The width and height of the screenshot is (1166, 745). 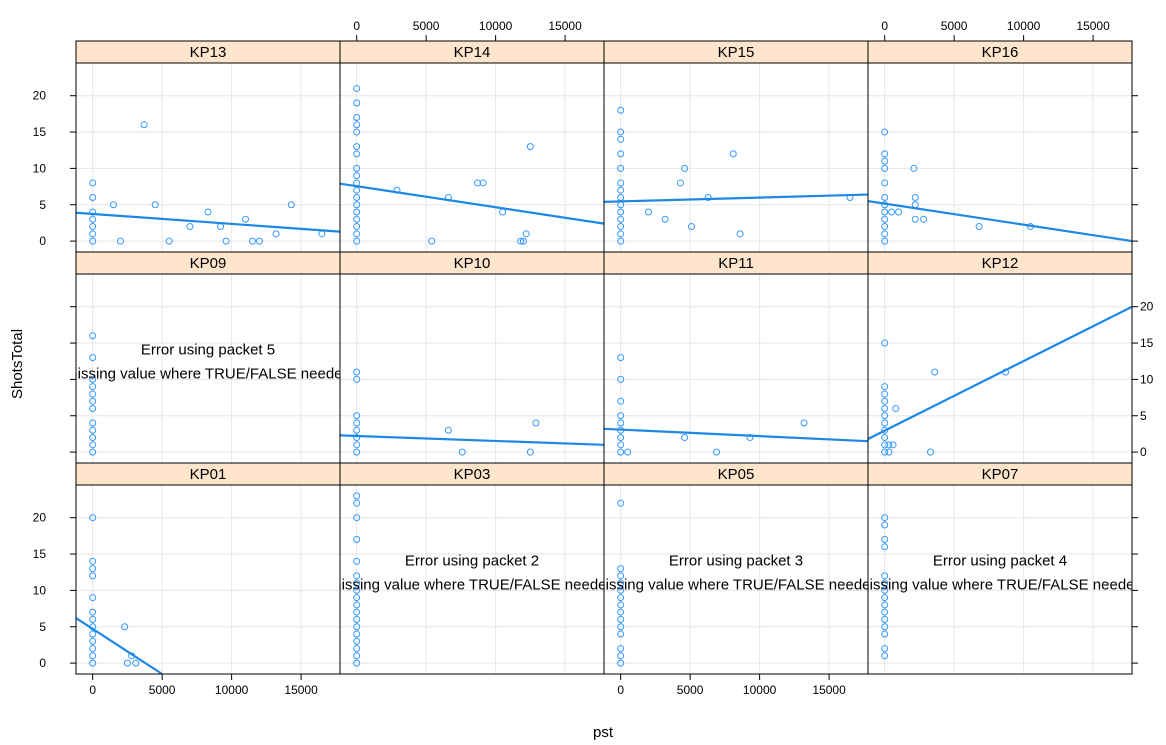 I want to click on panel-data-kp14, so click(x=472, y=164).